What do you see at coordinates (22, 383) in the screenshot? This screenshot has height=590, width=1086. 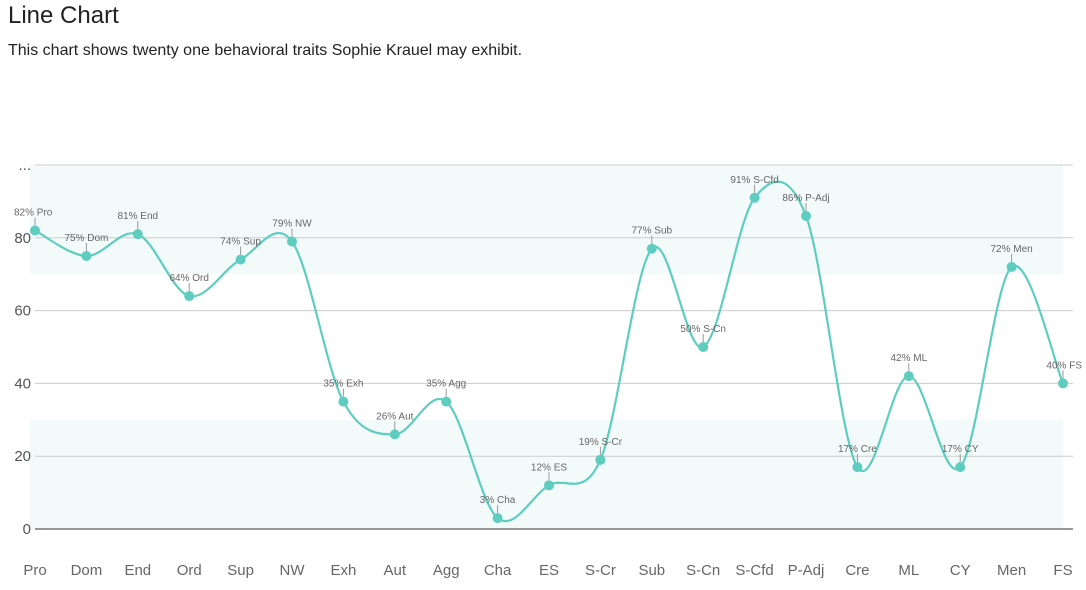 I see `y-tick-label: 40` at bounding box center [22, 383].